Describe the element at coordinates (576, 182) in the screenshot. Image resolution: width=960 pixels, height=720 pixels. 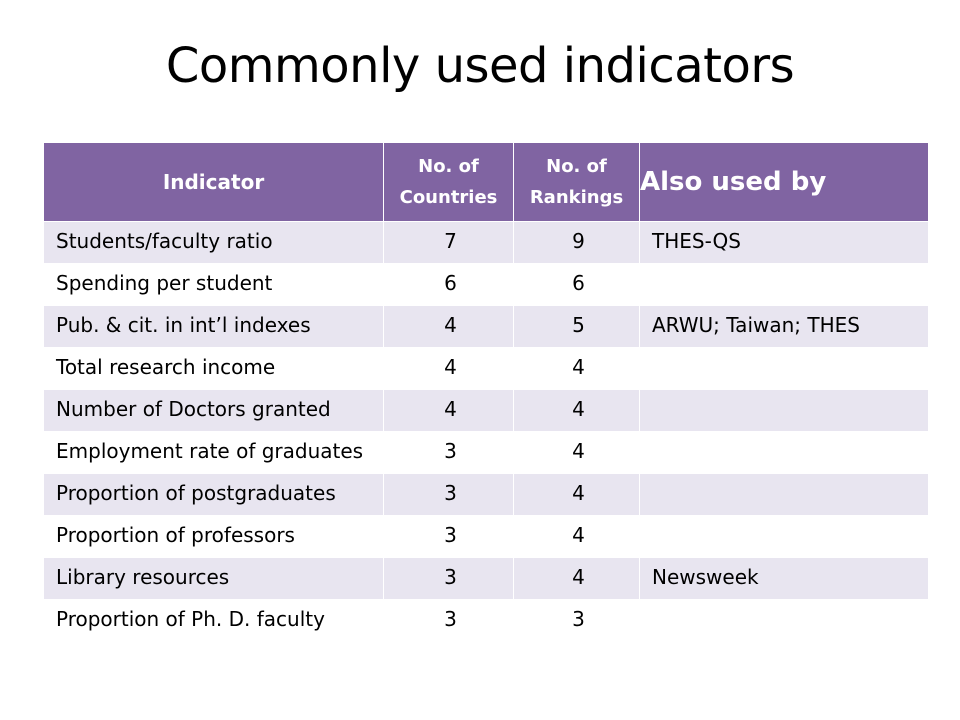
I see `header-rankings: No. of Rankings` at that location.